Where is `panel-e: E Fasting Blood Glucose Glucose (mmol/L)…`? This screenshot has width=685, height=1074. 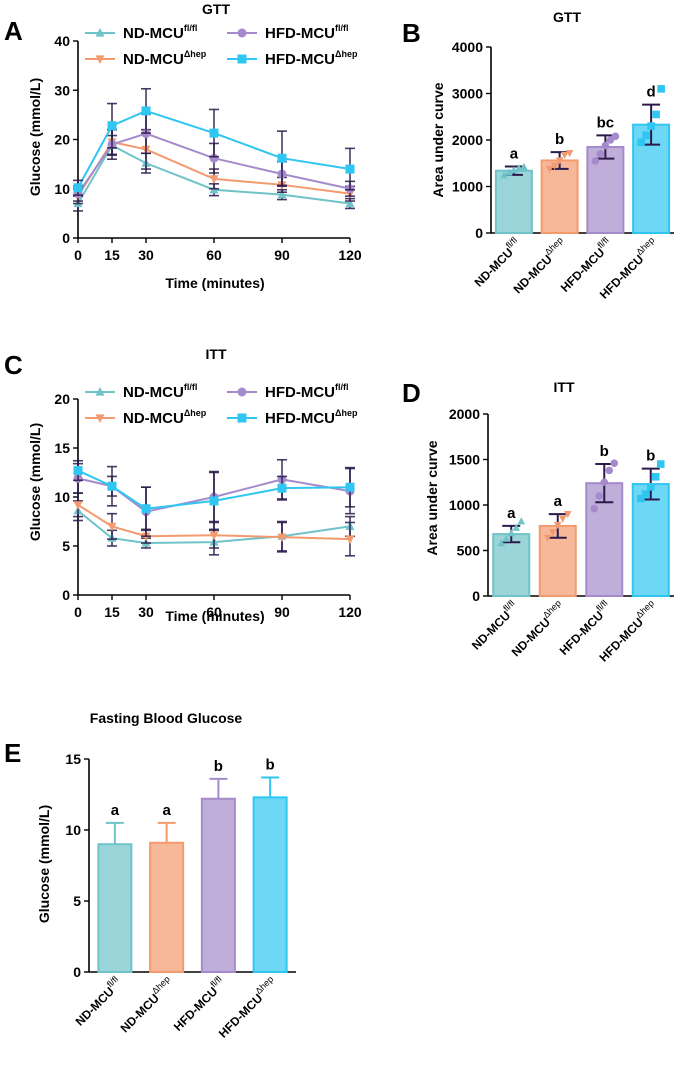 panel-e: E Fasting Blood Glucose Glucose (mmol/L)… is located at coordinates (150, 875).